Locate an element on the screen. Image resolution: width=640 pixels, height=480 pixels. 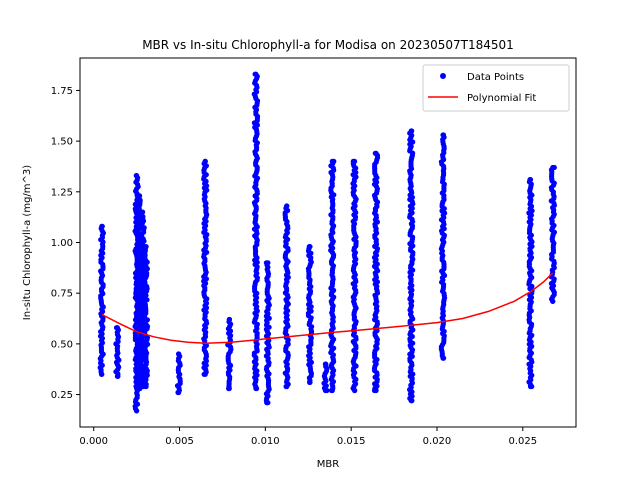
x-tick-label: 0.010 is located at coordinates (265, 441).